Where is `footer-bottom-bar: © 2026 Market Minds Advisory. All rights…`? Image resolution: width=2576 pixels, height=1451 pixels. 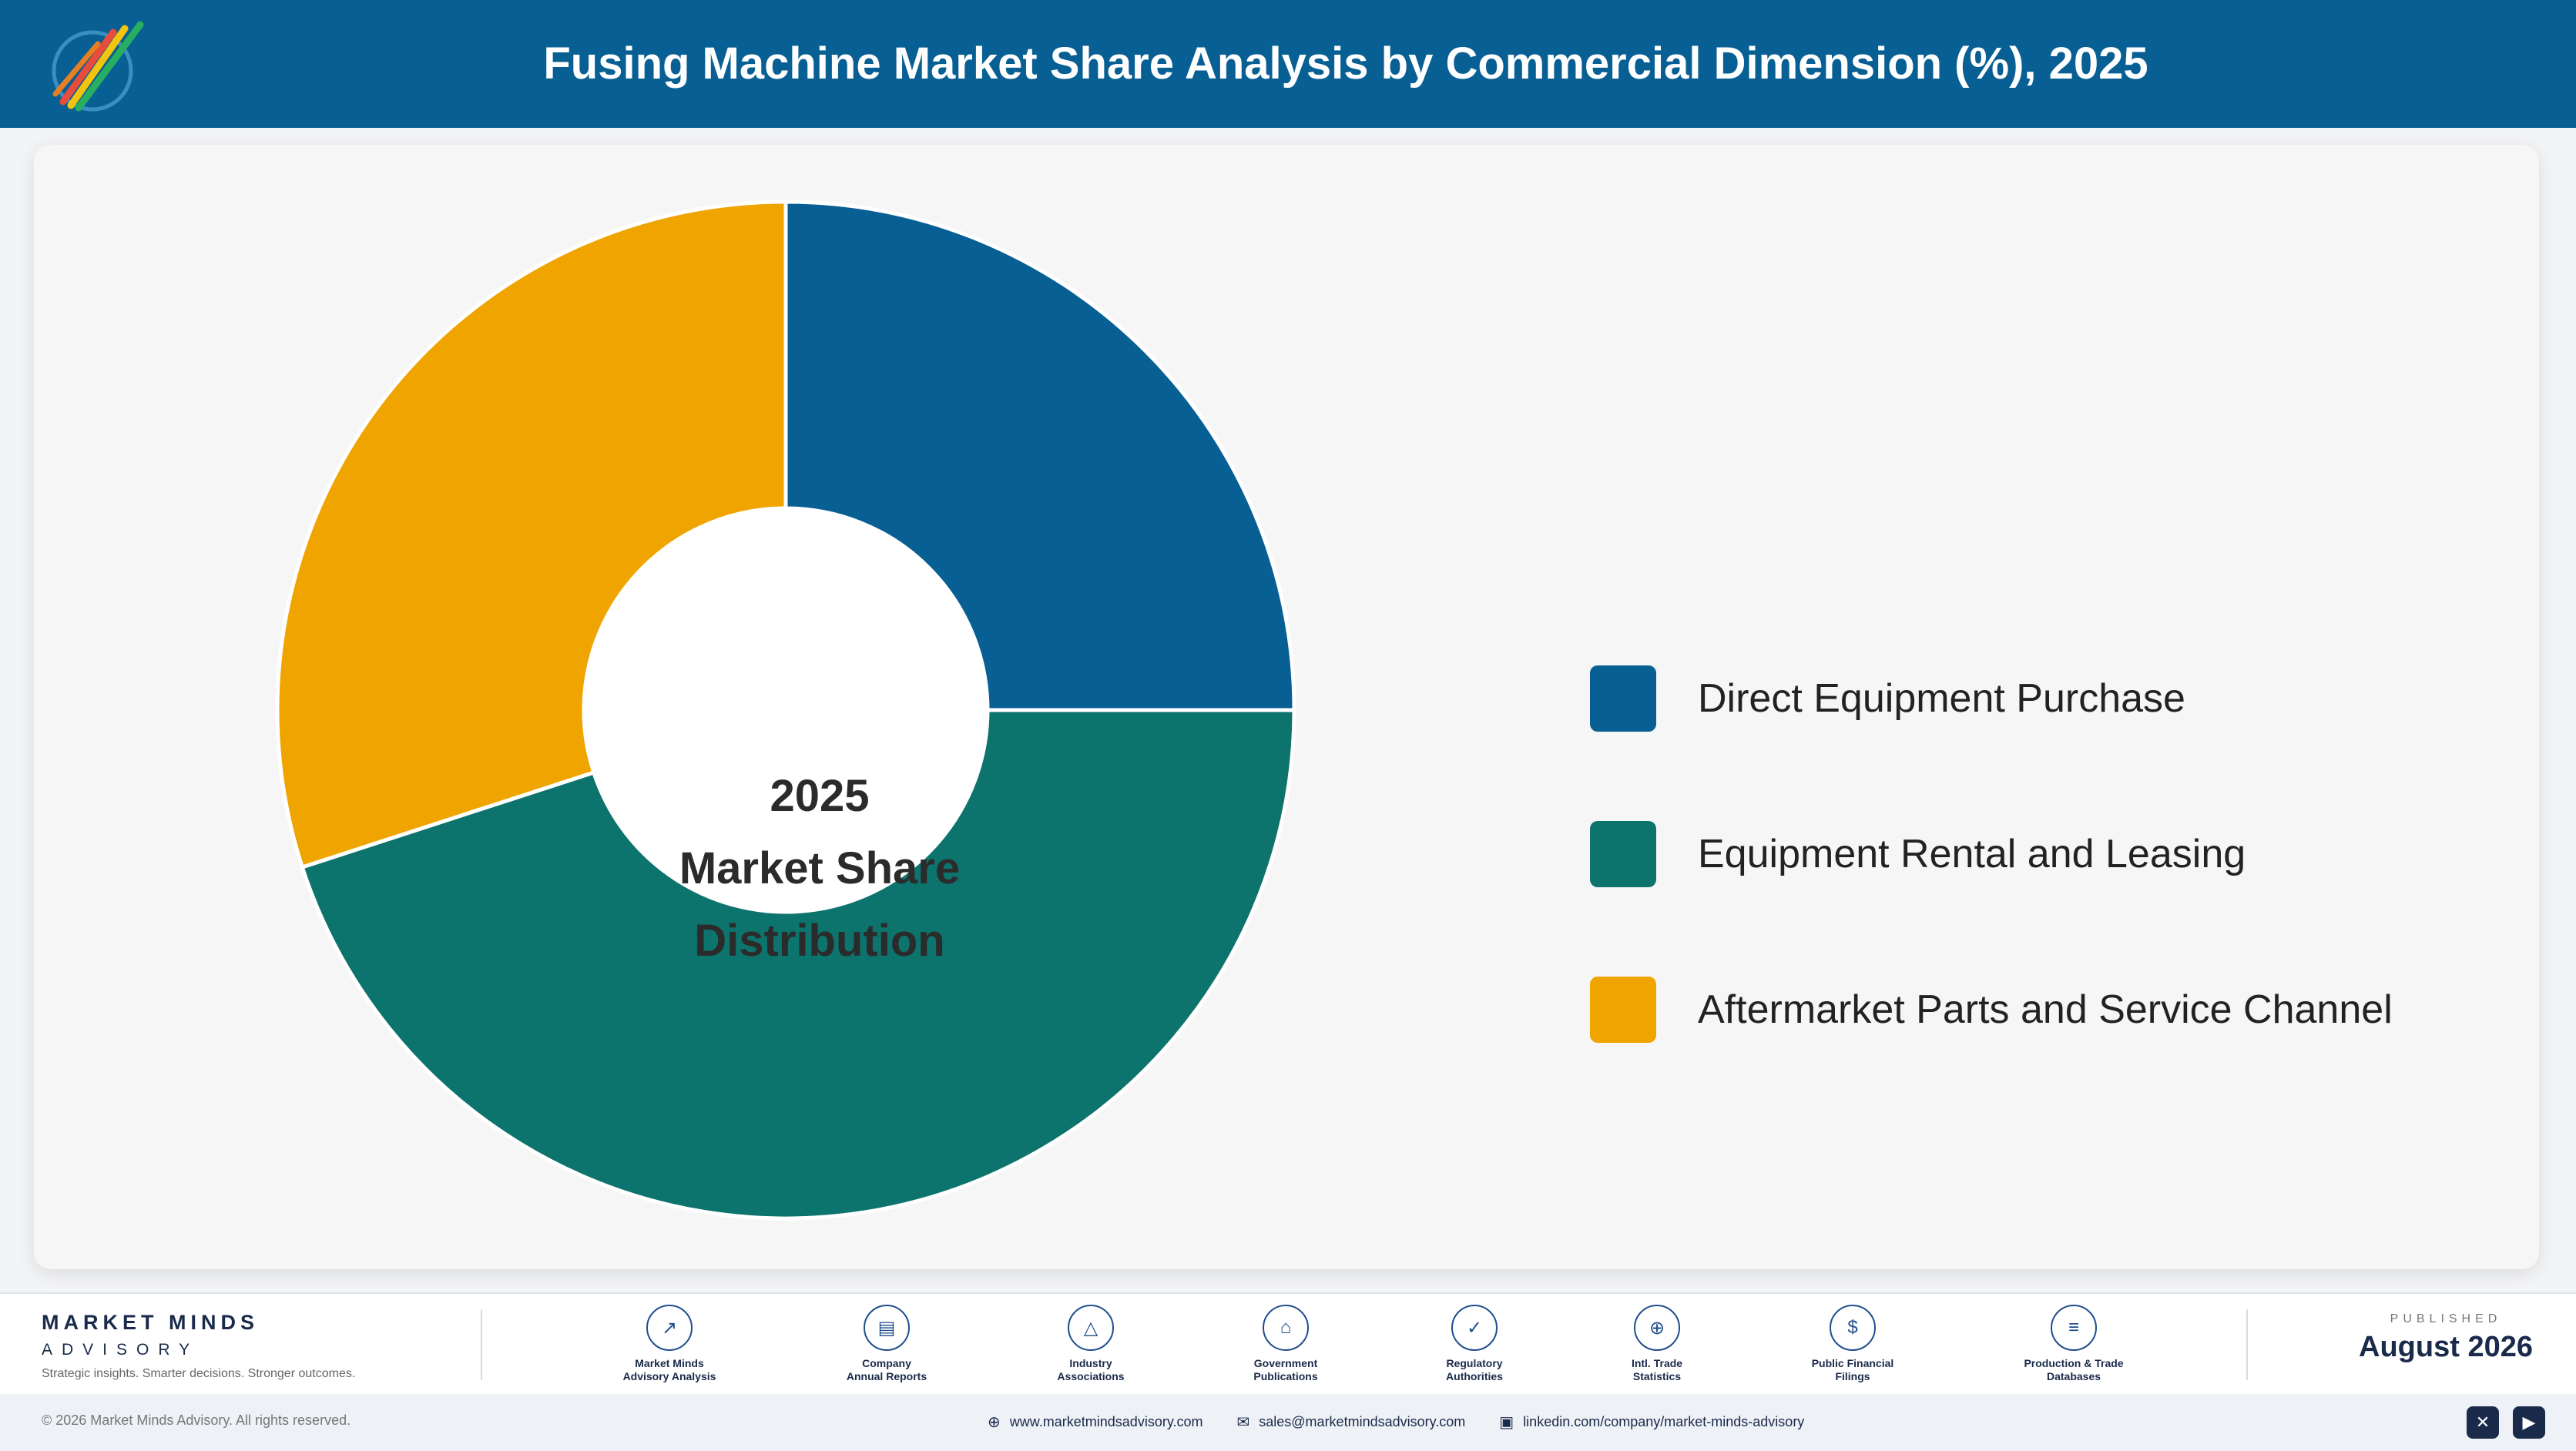 footer-bottom-bar: © 2026 Market Minds Advisory. All rights… is located at coordinates (1288, 1422).